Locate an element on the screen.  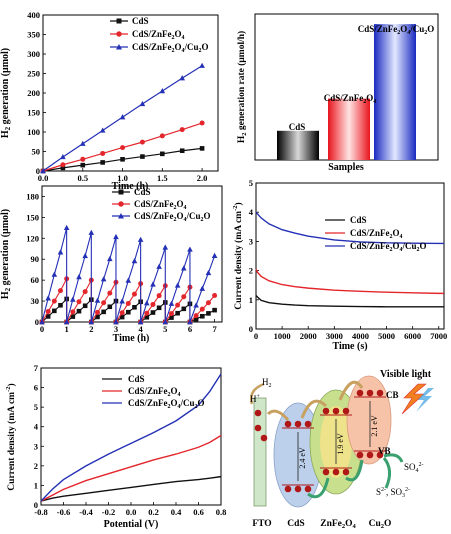
x-tick-label: 0.0 is located at coordinates (43, 178).